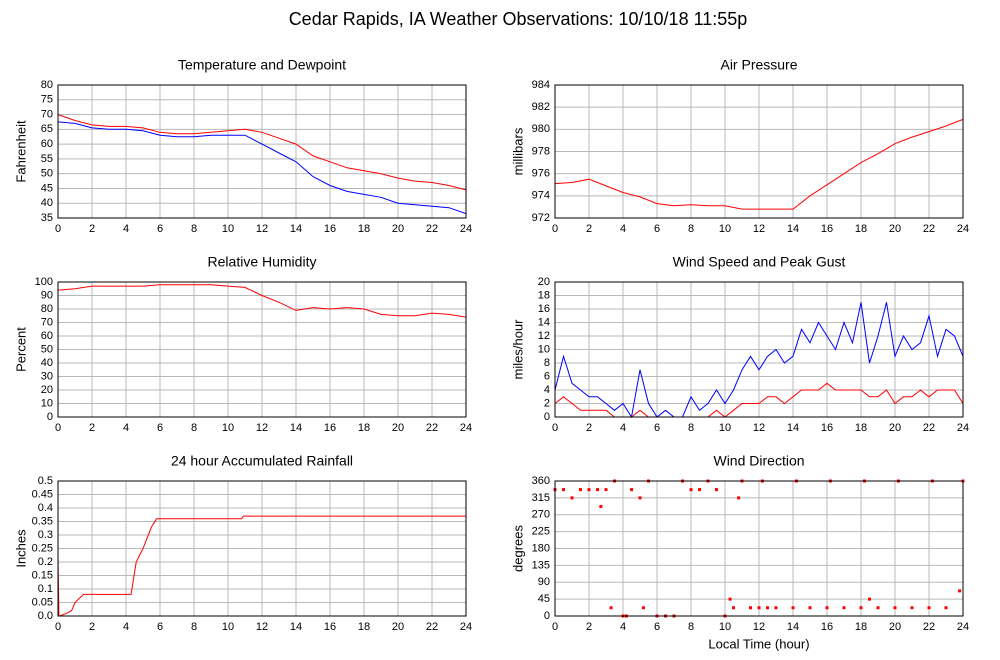  I want to click on y-tick-label: 980, so click(541, 129).